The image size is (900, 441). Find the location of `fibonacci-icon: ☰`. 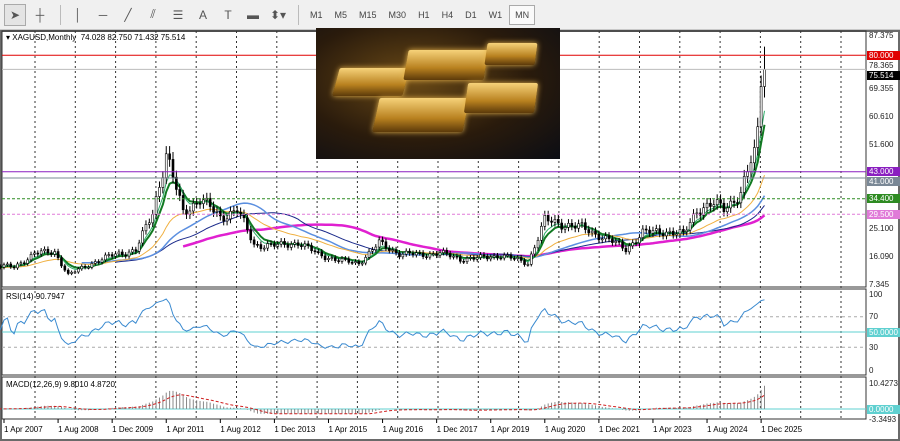

fibonacci-icon: ☰ is located at coordinates (178, 14).